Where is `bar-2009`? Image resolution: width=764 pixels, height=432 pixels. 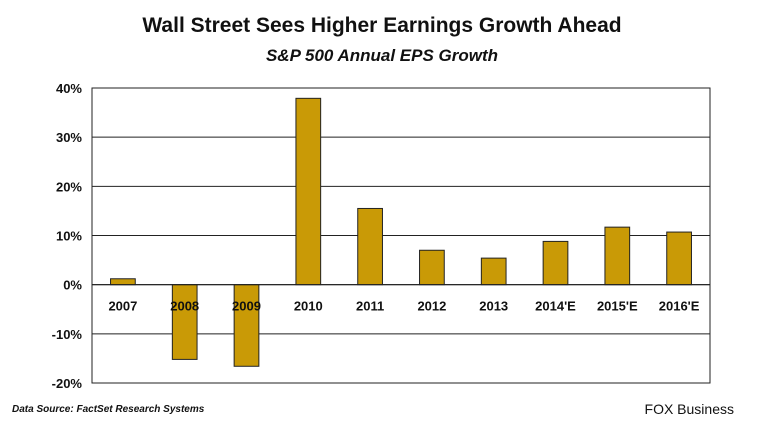 bar-2009 is located at coordinates (246, 325).